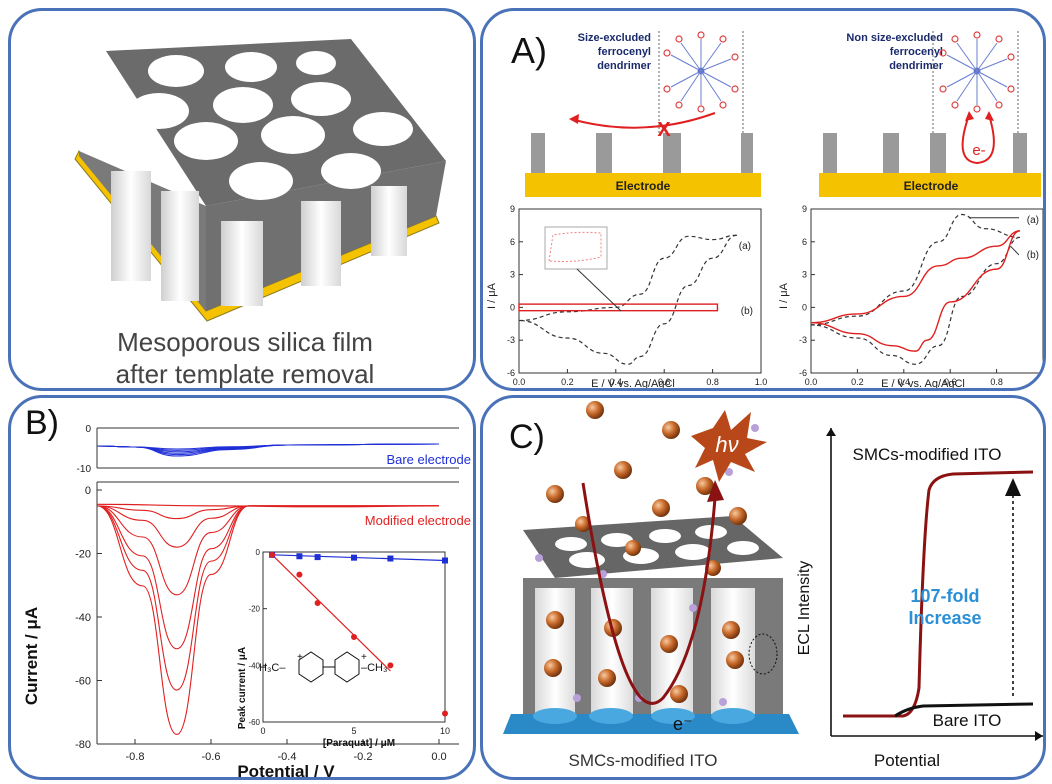  What do you see at coordinates (135, 757) in the screenshot?
I see `dpv-xtick-label: -0.8` at bounding box center [135, 757].